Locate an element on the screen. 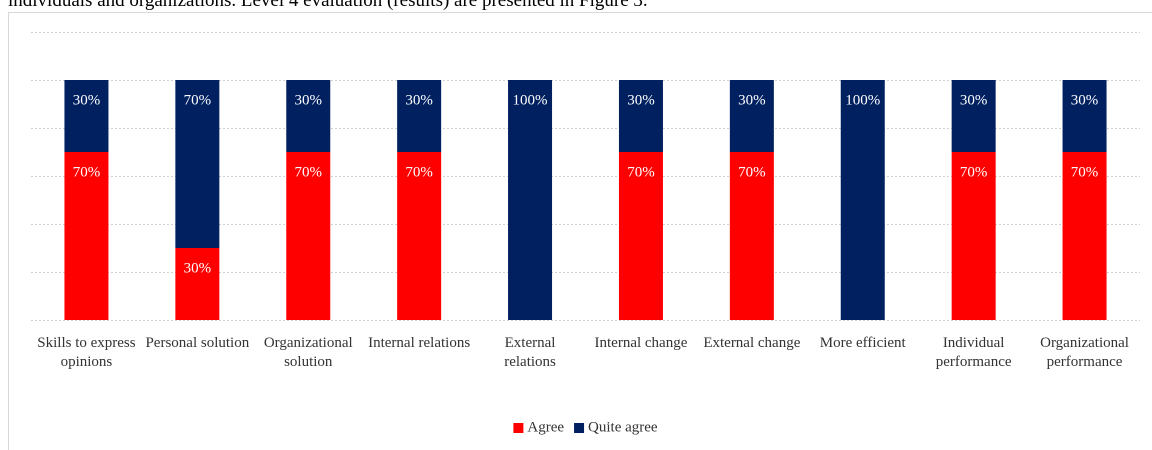 Image resolution: width=1152 pixels, height=450 pixels. x-tick-label: Organizational performance is located at coordinates (1084, 352).